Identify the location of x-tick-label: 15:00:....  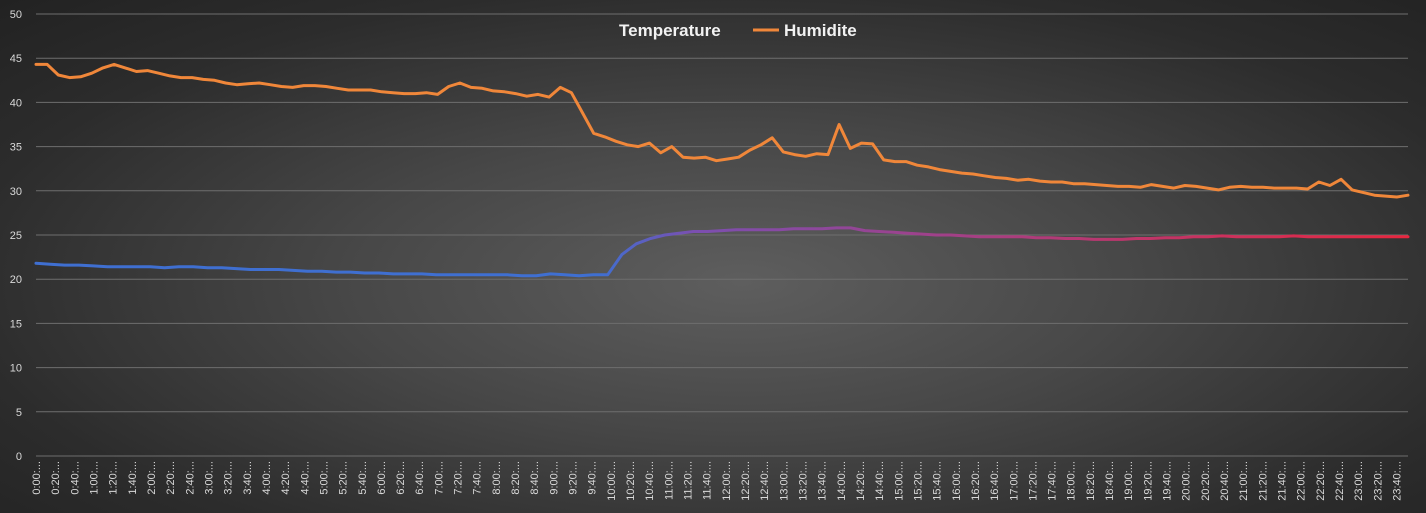
(899, 481).